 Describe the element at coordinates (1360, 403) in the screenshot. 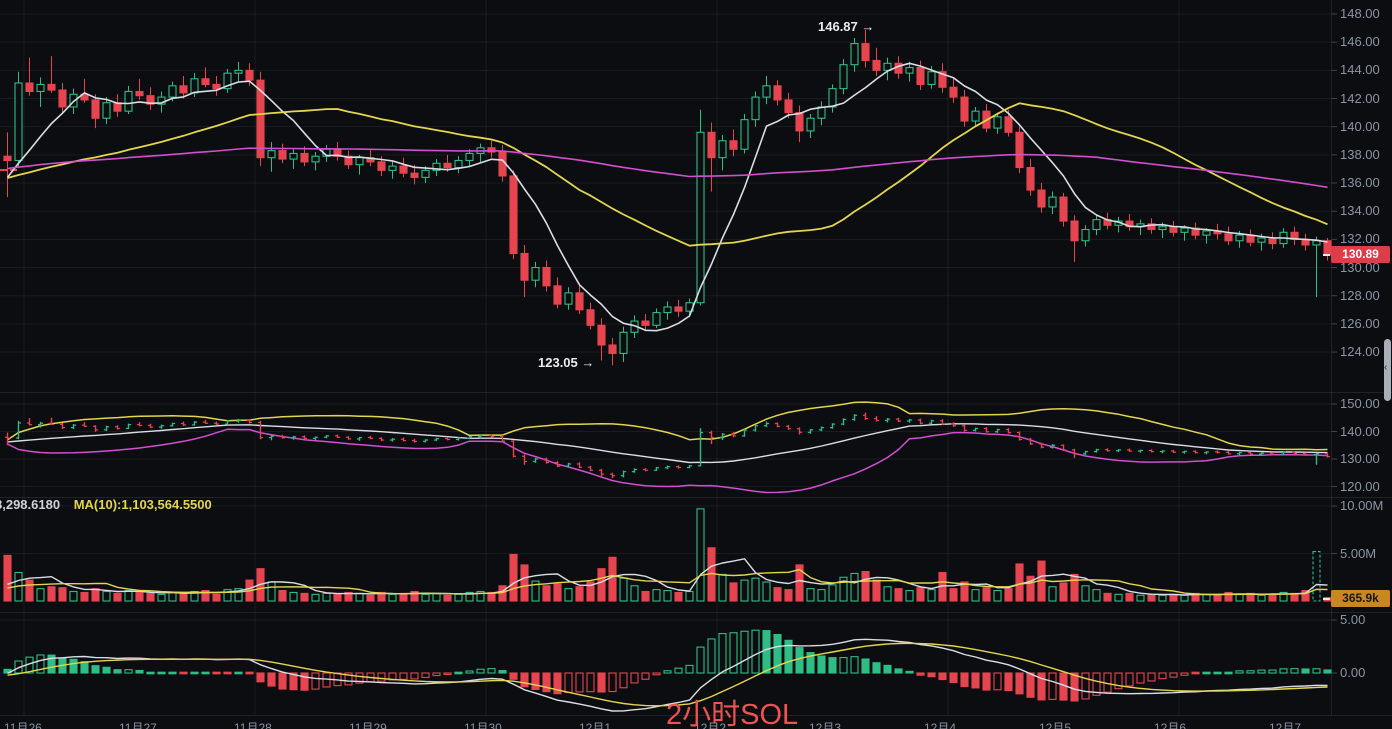

I see `price-axis-label: 150.00` at that location.